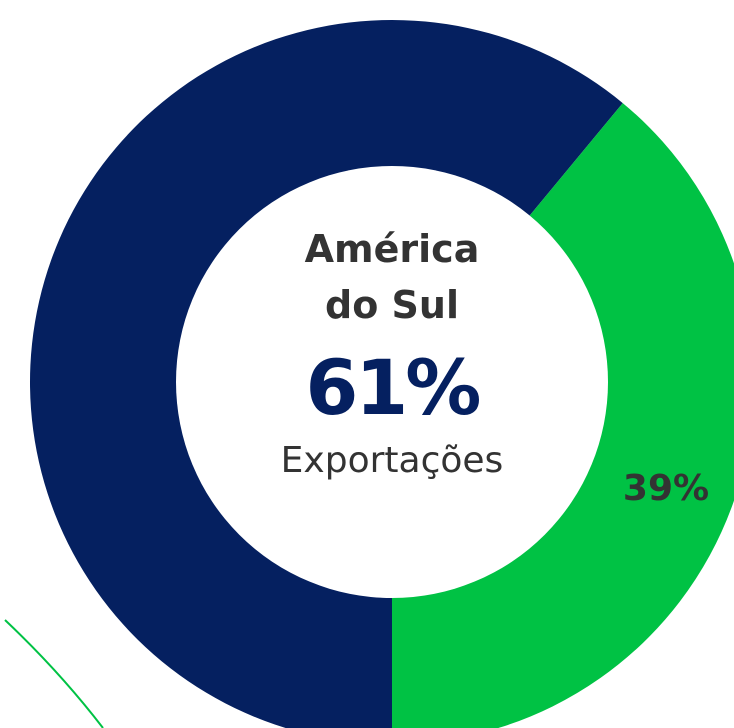  Describe the element at coordinates (393, 387) in the screenshot. I see `center-value: 61%` at that location.